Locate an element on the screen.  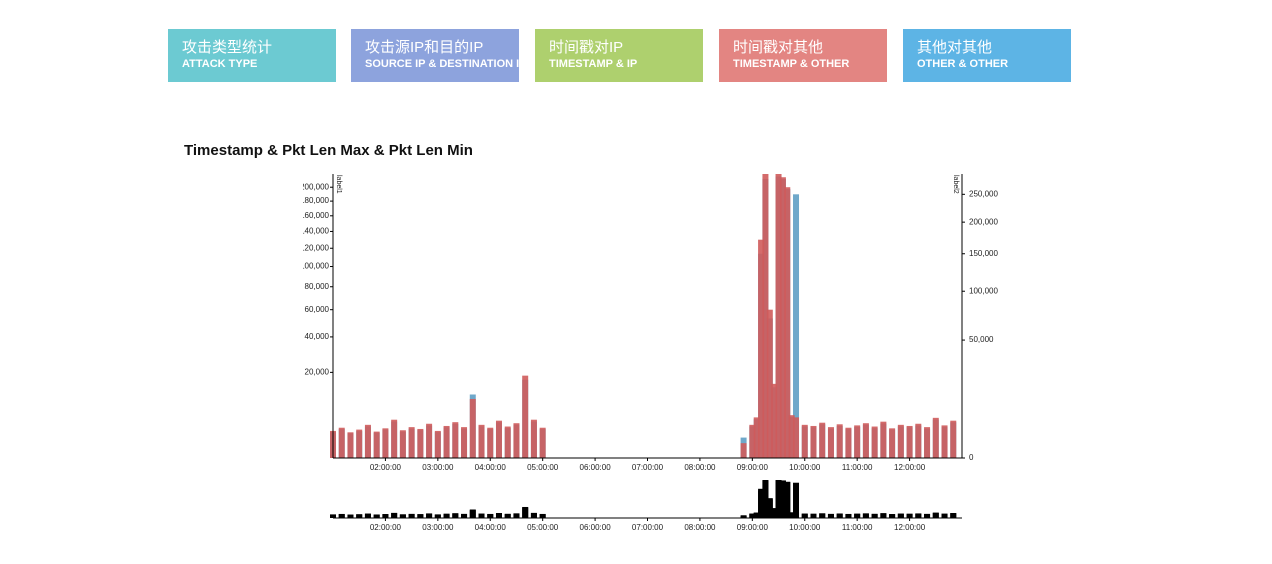
x-tick-label: 12:00:00 is located at coordinates (910, 467).